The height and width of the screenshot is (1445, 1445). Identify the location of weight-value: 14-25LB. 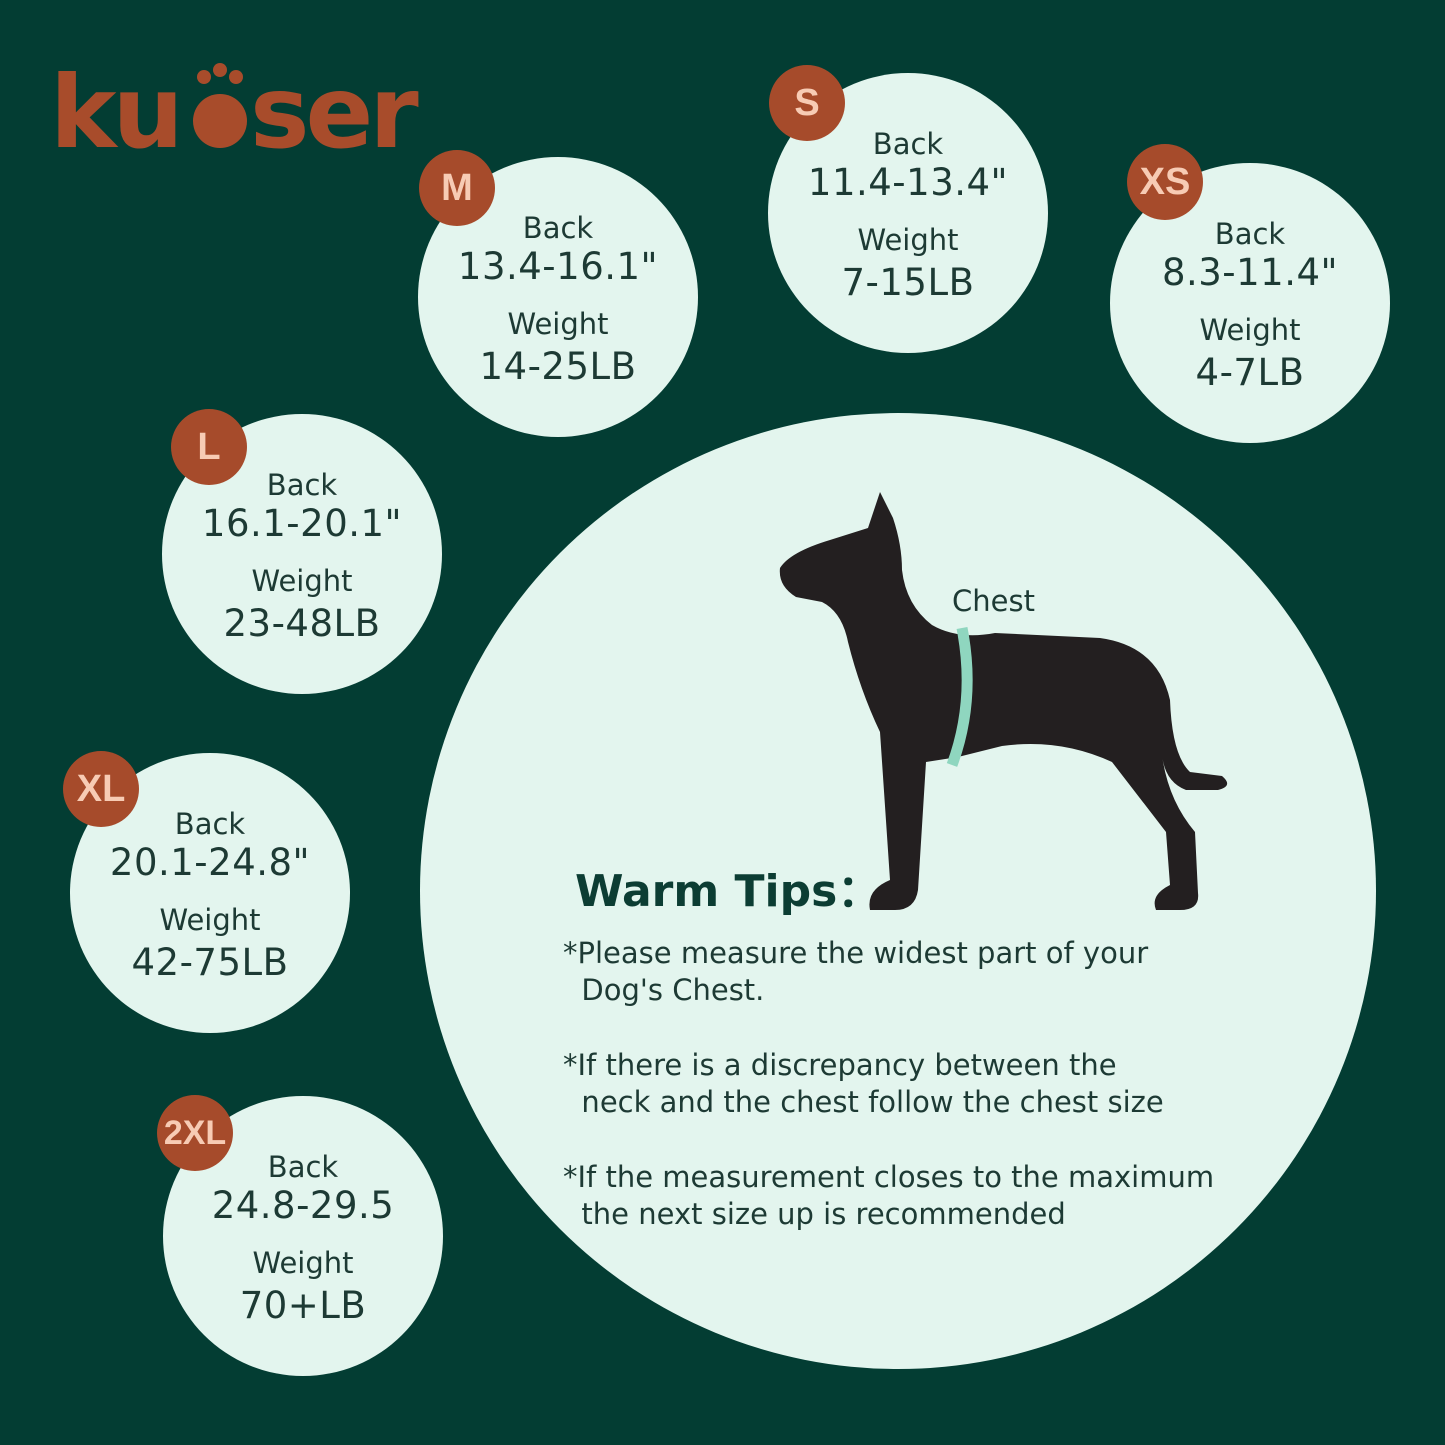
(558, 366).